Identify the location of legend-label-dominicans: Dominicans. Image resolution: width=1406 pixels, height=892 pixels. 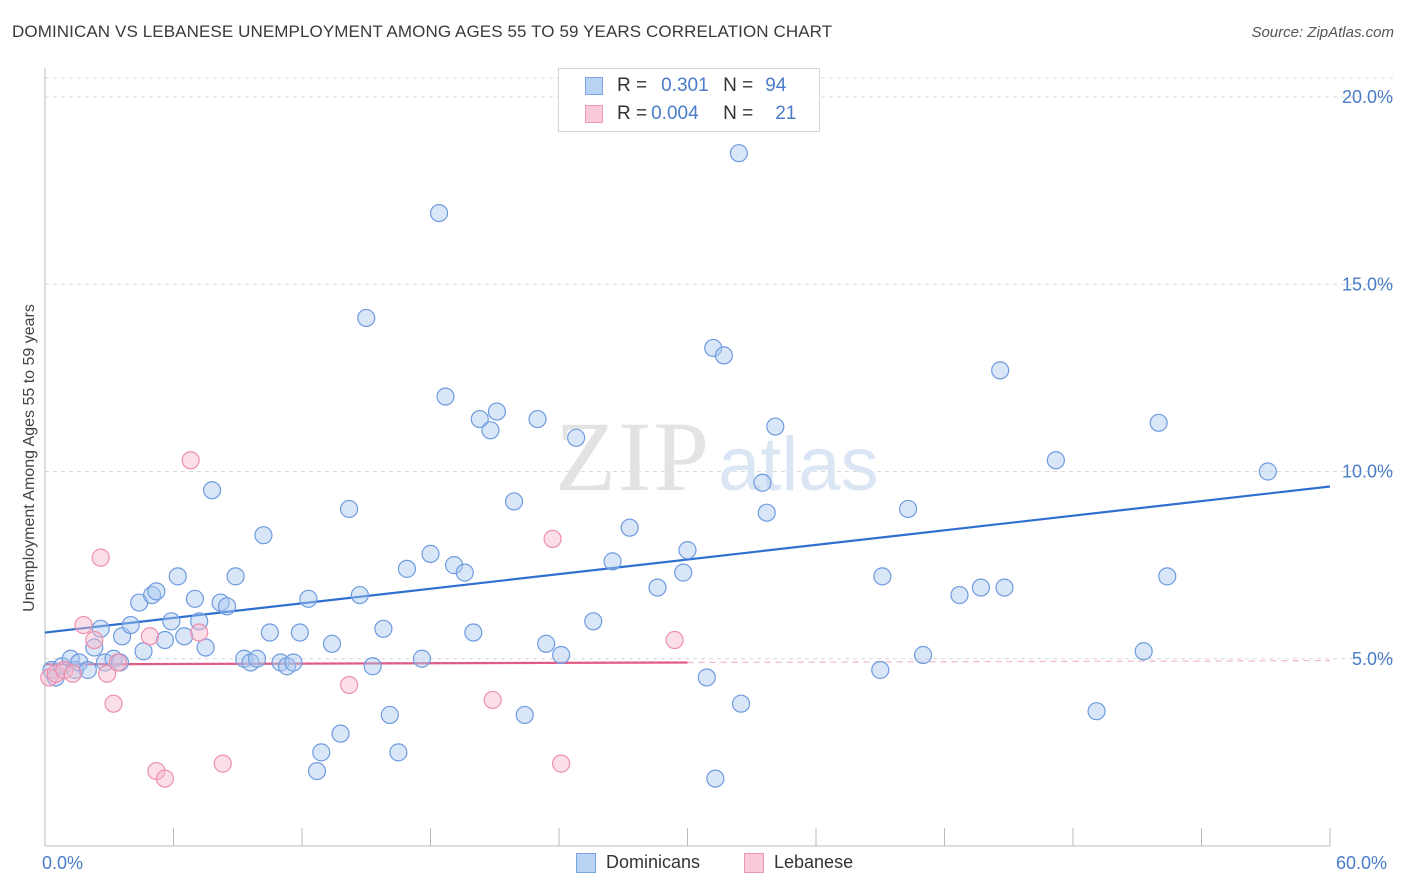
(653, 862).